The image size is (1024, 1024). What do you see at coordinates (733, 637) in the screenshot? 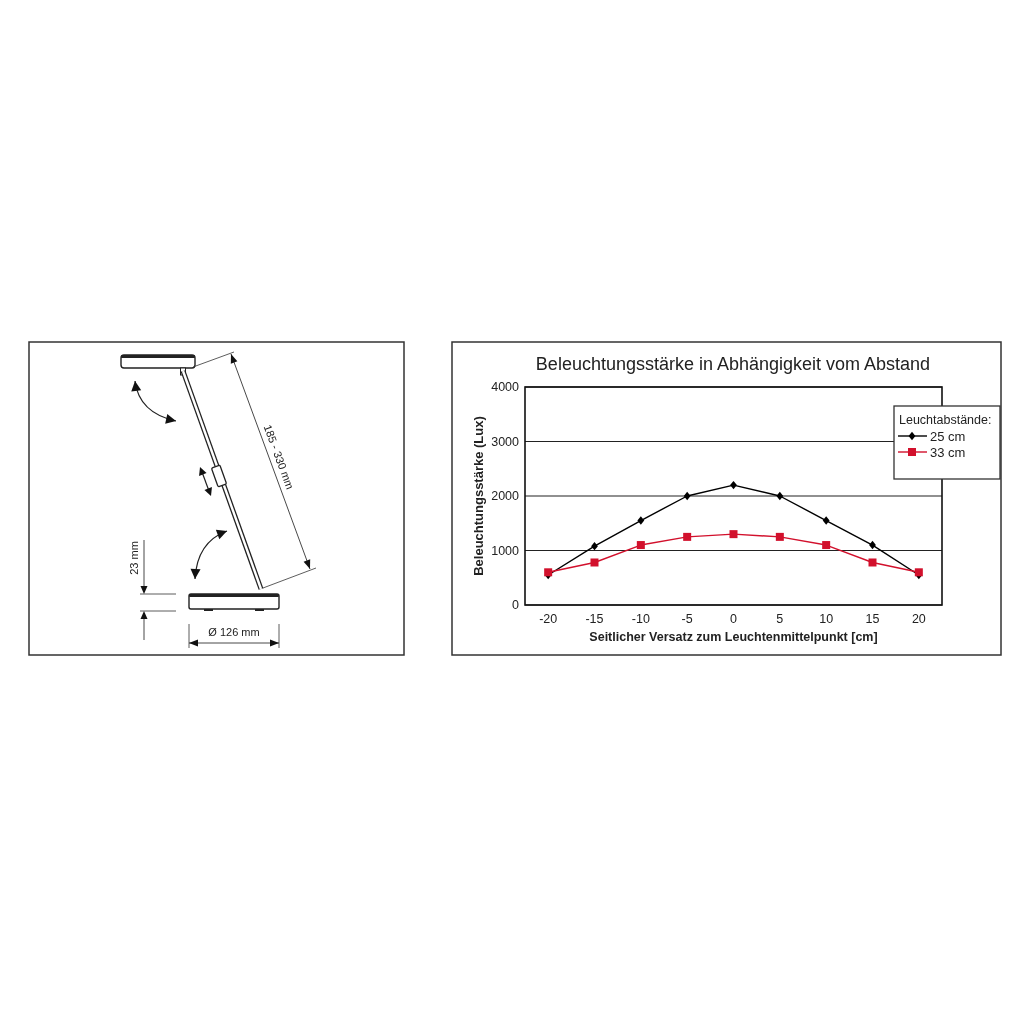
I see `x-axis-title: Seitlicher Versatz zum Leuchtenmittelpunkt [cm]` at bounding box center [733, 637].